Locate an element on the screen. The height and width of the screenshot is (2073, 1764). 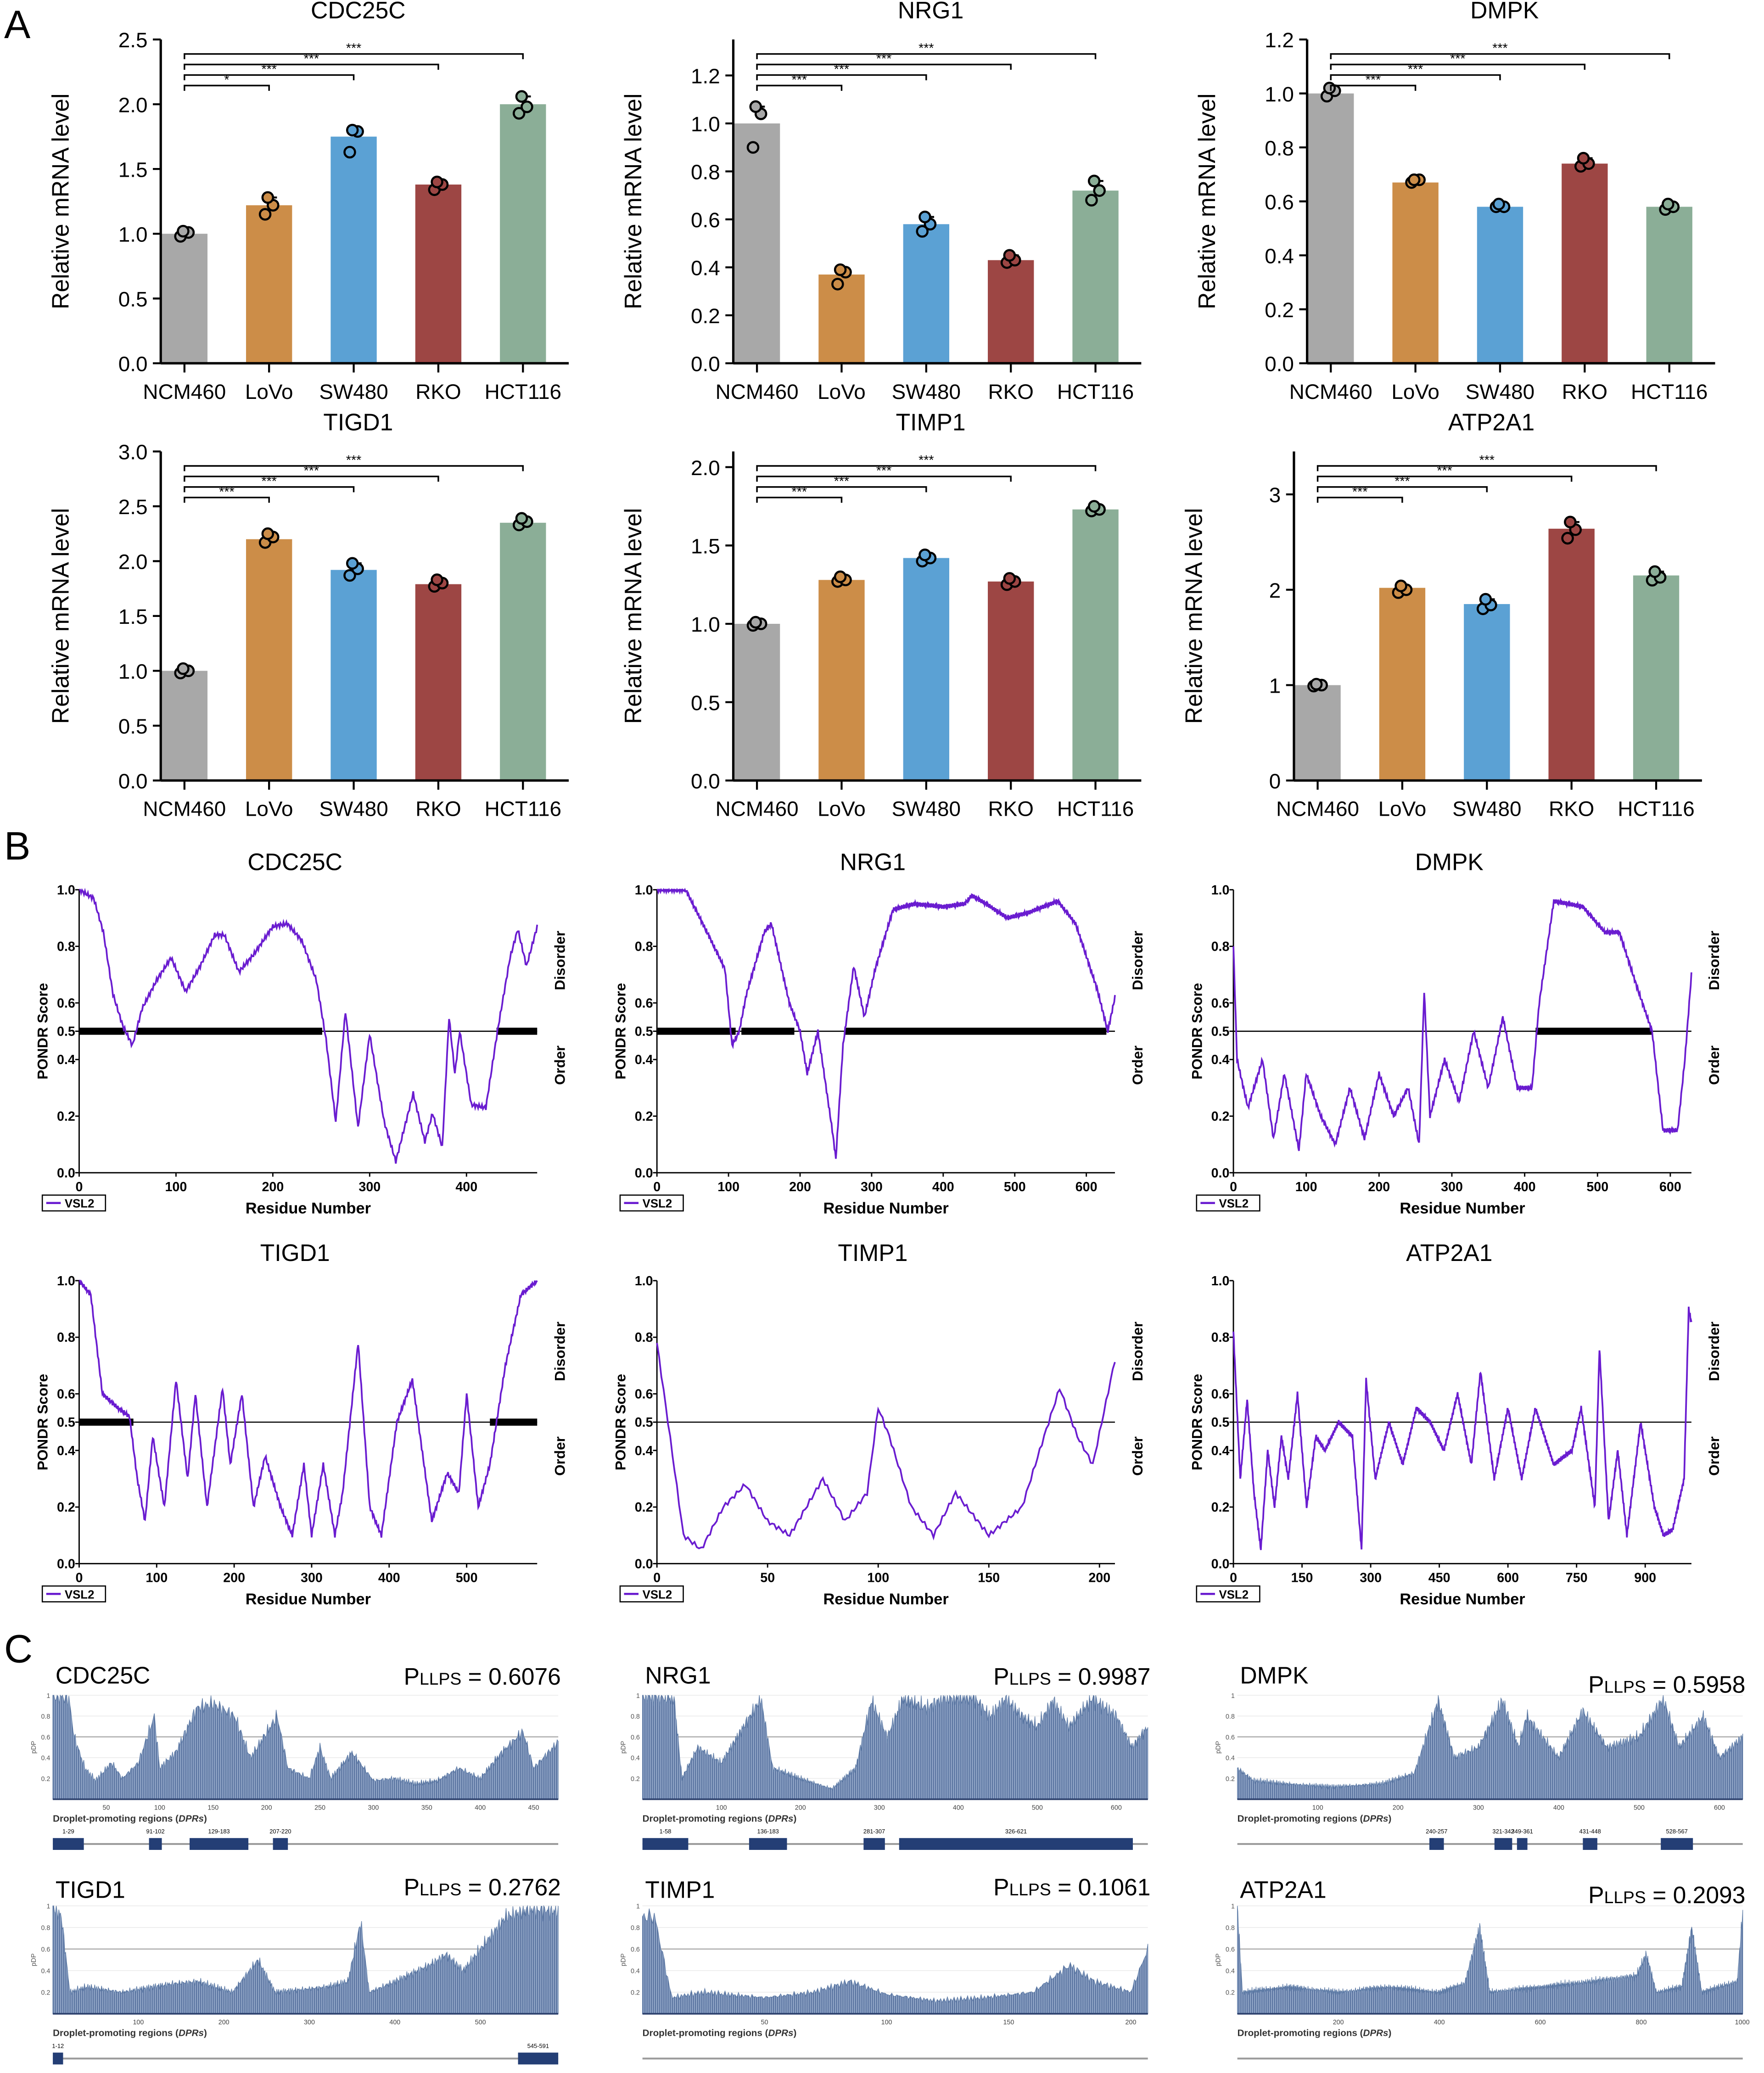
dpr-heading-prefix: Droplet-promoting regions ( is located at coordinates (116, 2033).